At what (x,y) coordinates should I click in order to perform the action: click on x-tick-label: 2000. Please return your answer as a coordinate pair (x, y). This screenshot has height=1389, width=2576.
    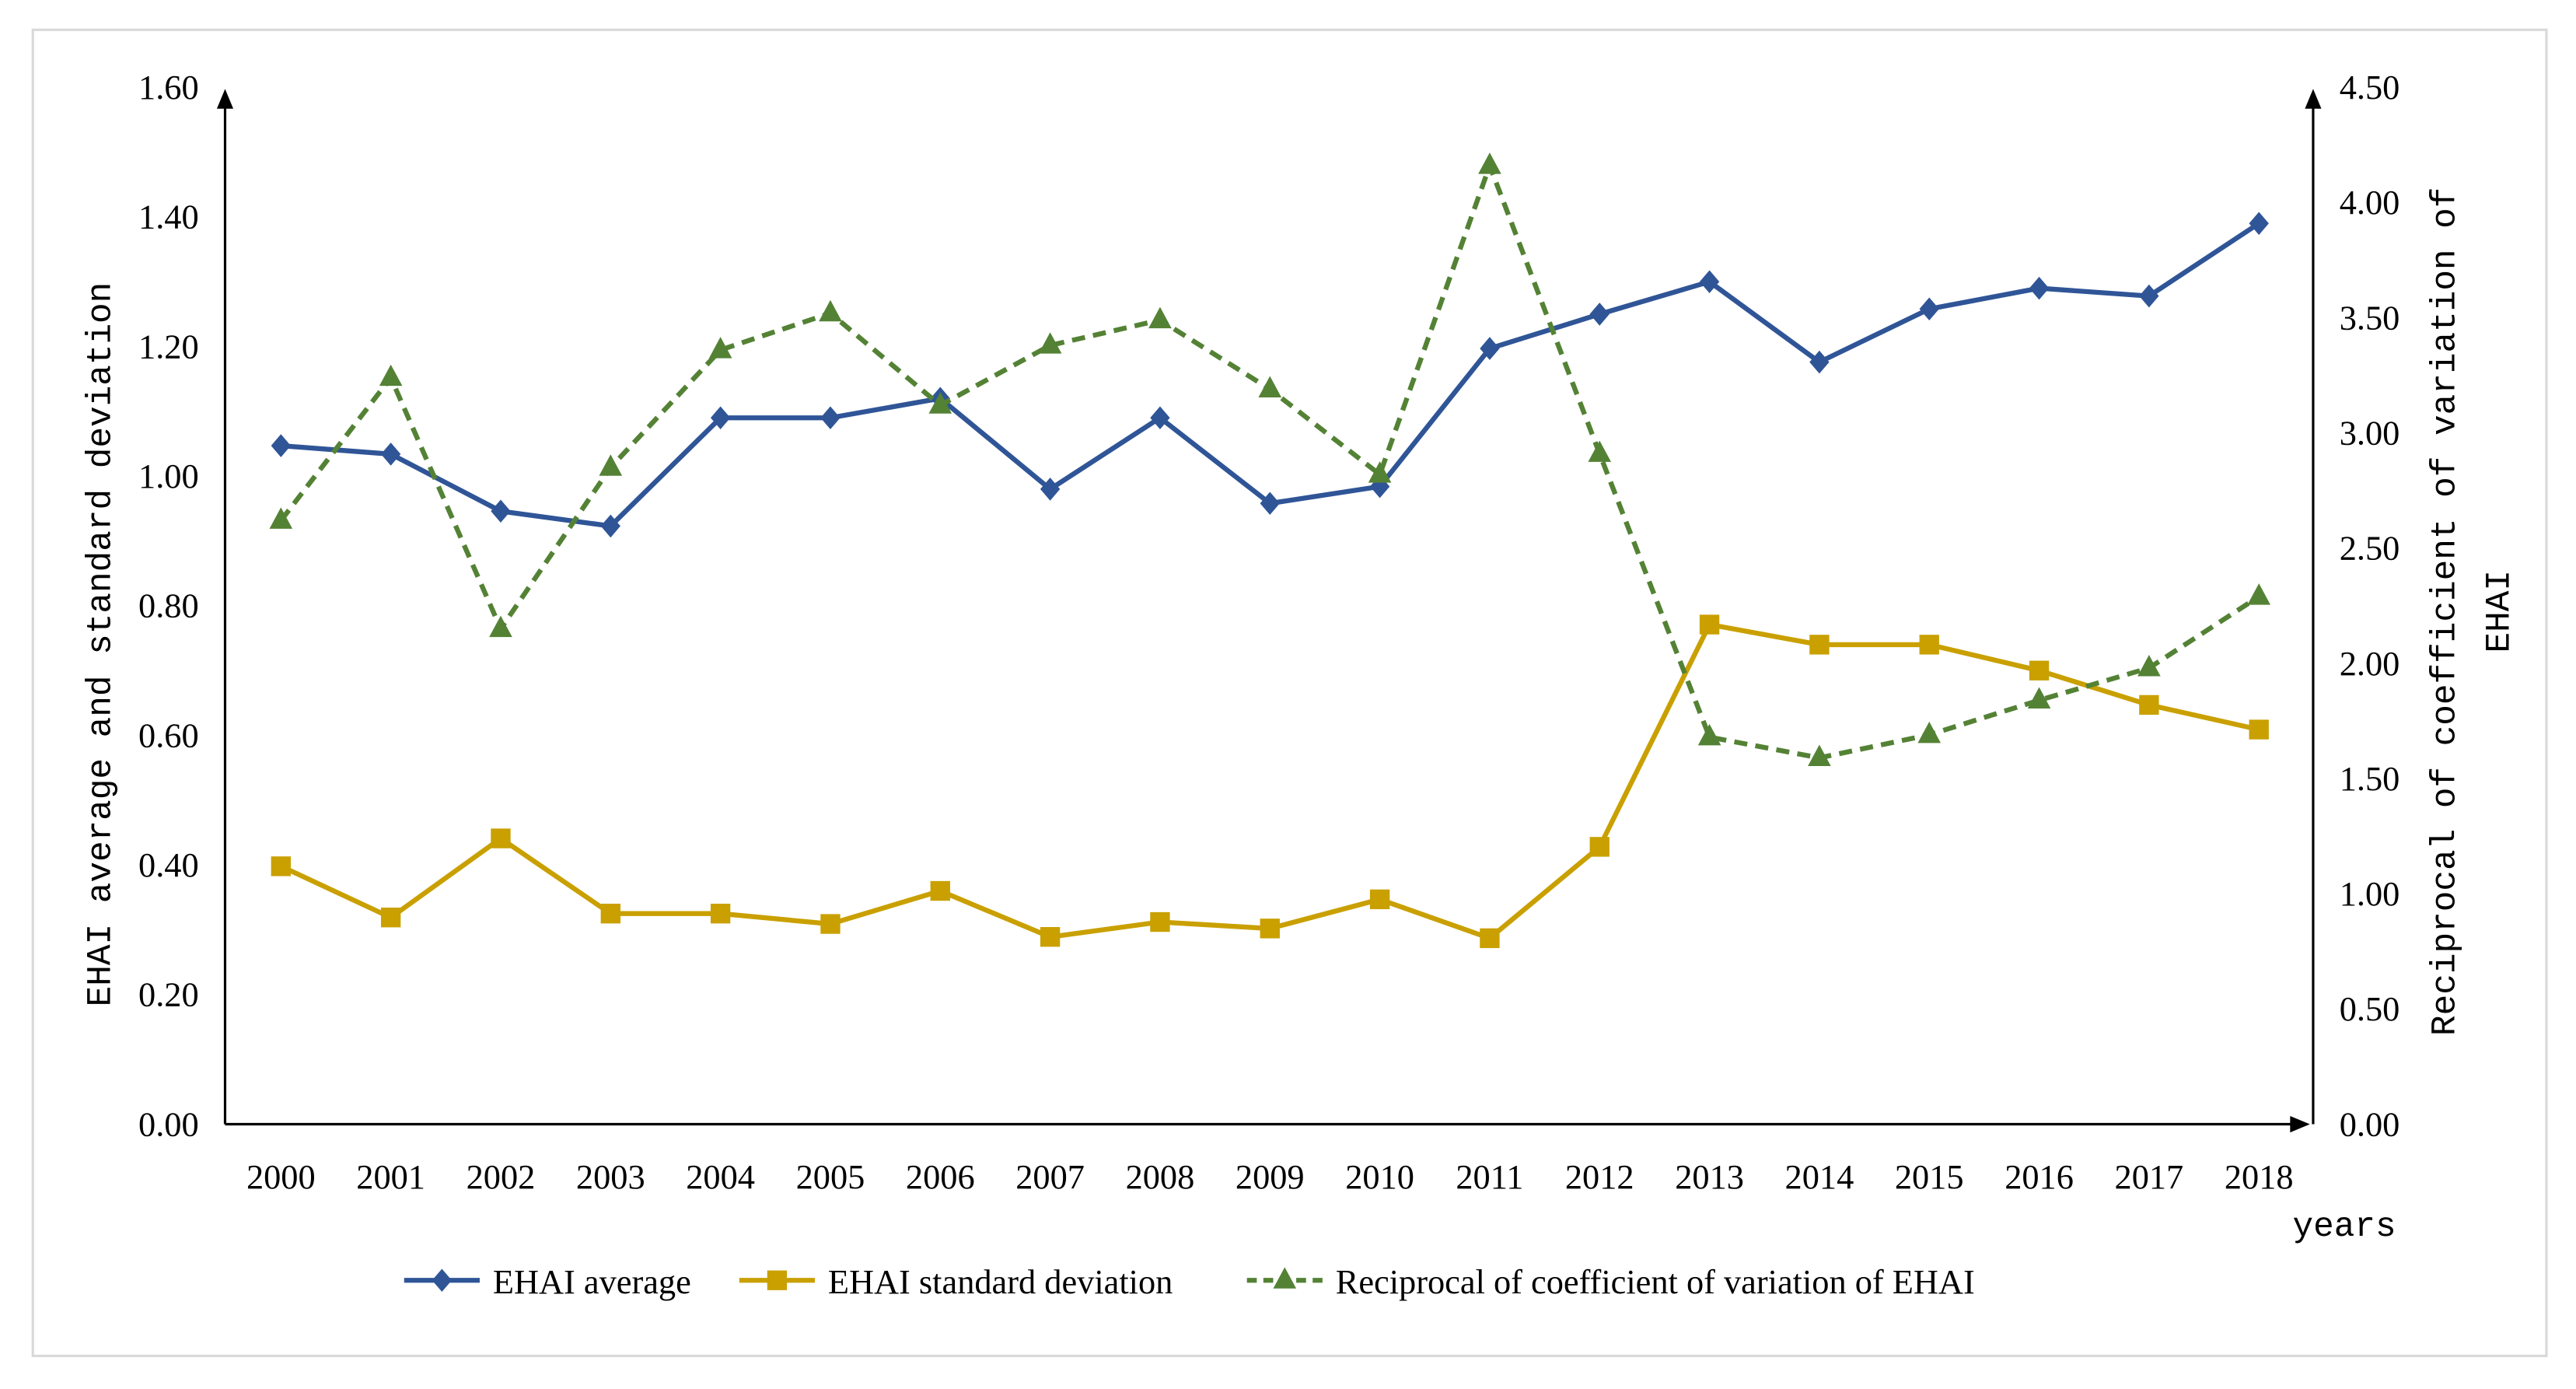
    Looking at the image, I should click on (281, 1176).